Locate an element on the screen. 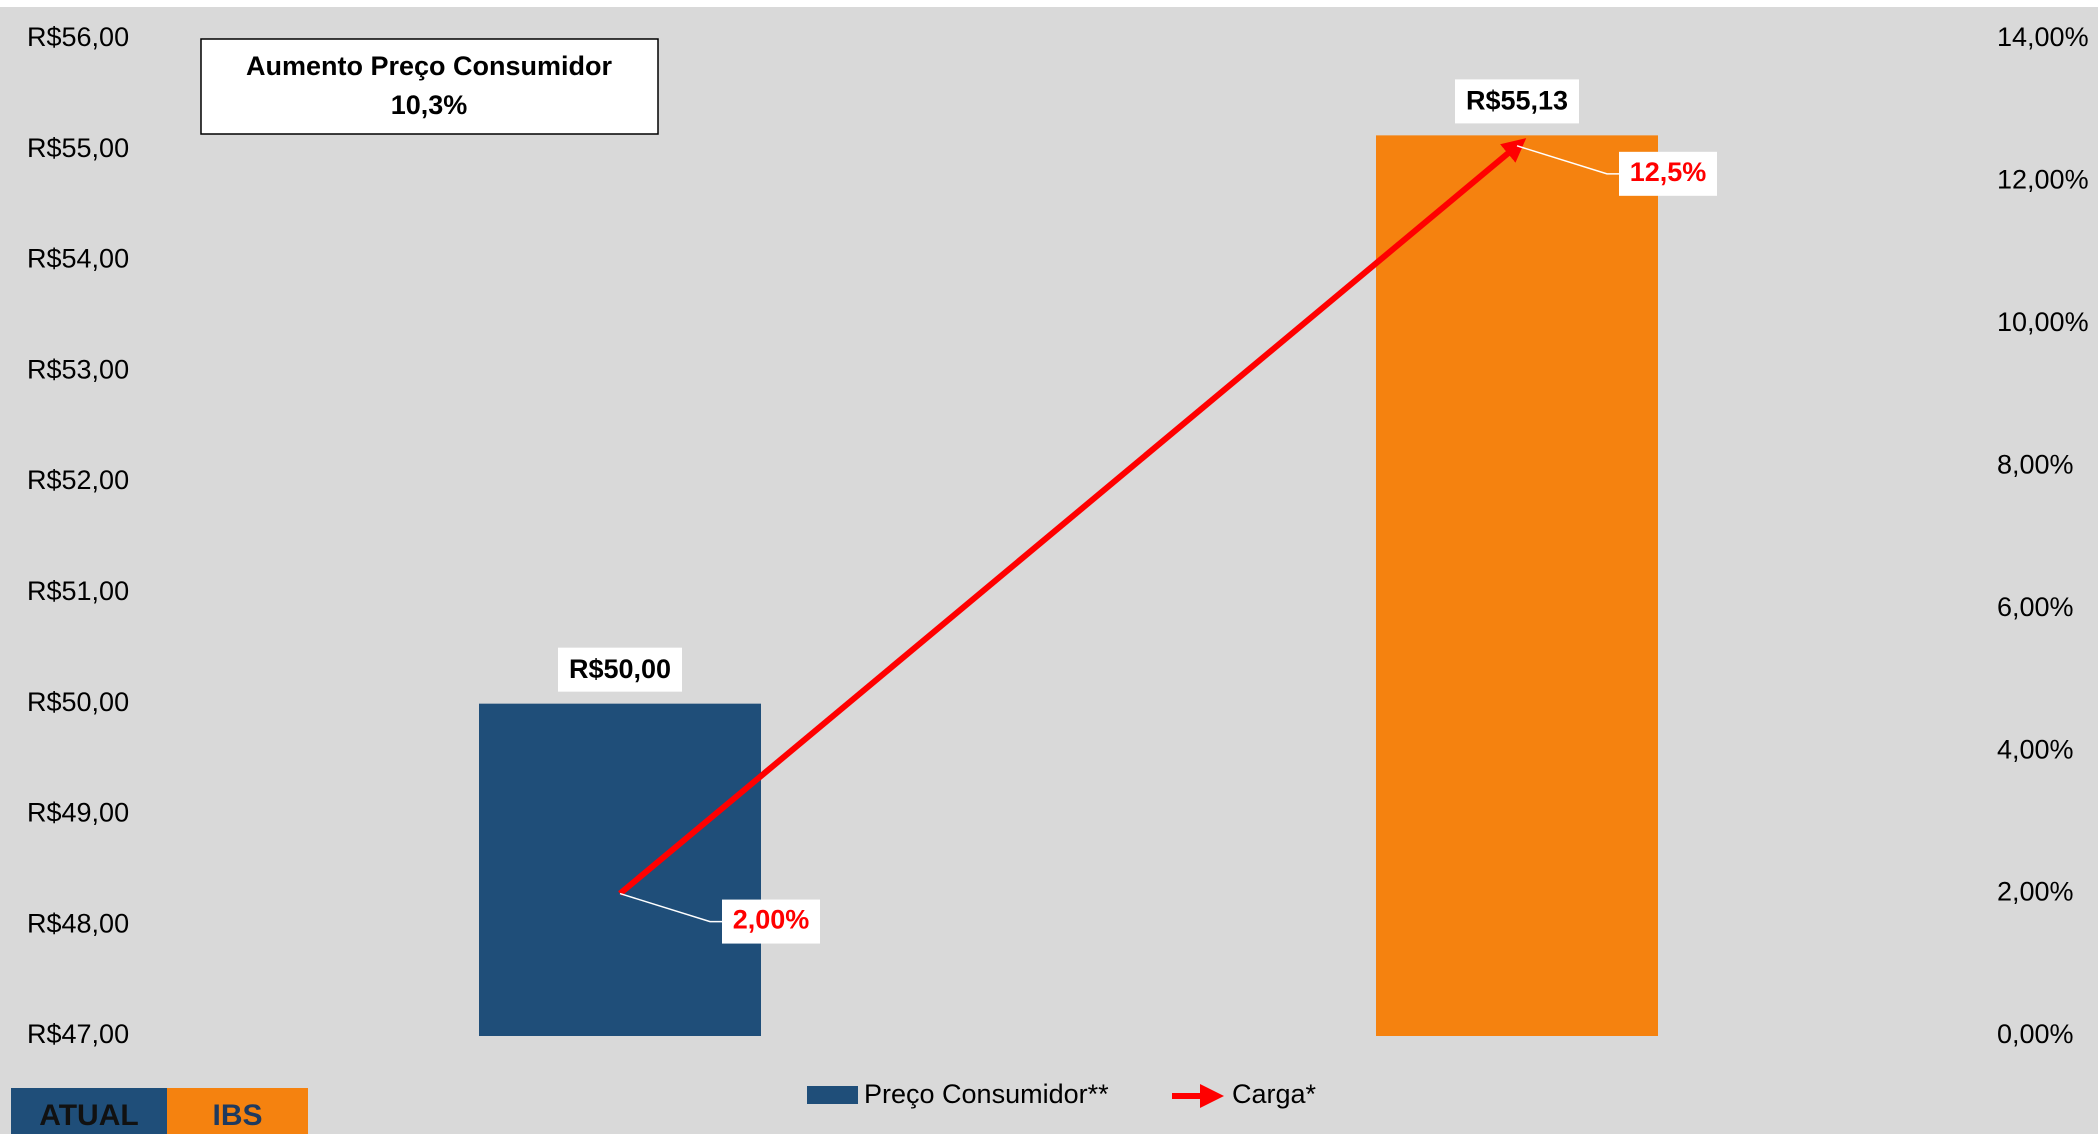 This screenshot has height=1134, width=2098. legend-label: Carga* is located at coordinates (1274, 1094).